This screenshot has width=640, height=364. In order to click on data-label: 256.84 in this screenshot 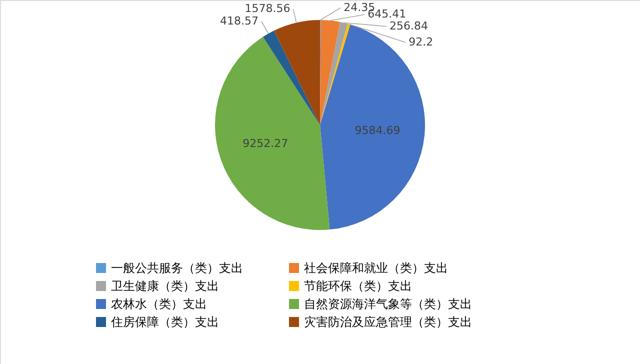, I will do `click(409, 25)`.